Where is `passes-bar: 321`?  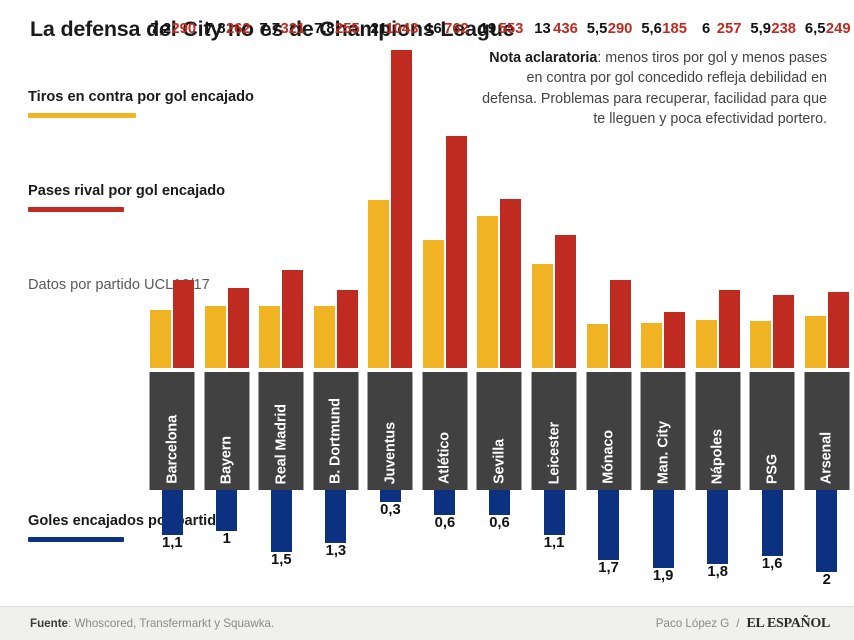 passes-bar: 321 is located at coordinates (292, 195).